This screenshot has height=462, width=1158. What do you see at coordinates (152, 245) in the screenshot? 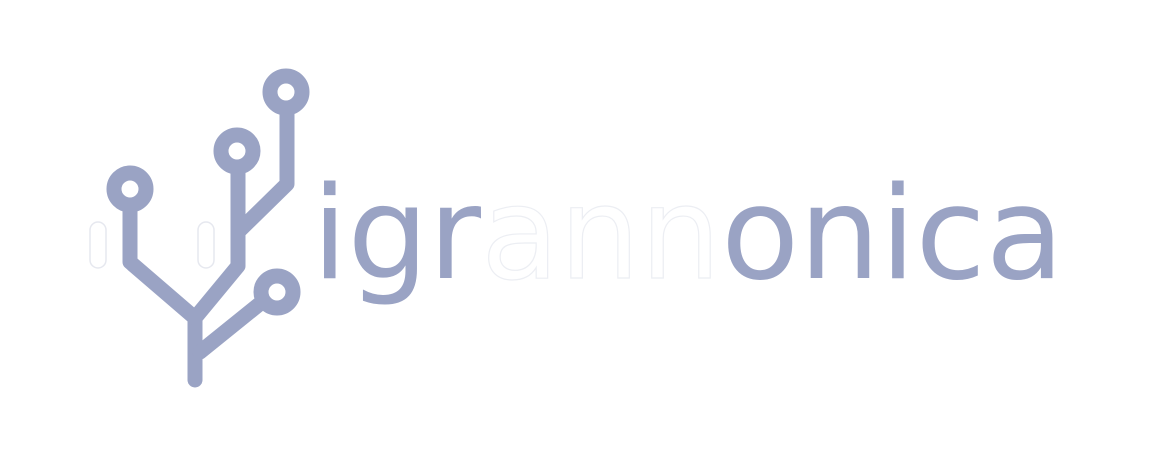
I see `capsules` at bounding box center [152, 245].